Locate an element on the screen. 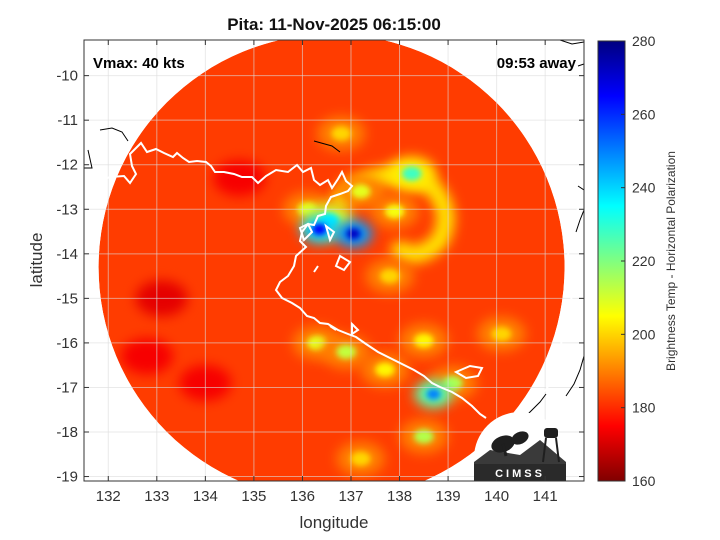 The height and width of the screenshot is (540, 720). y-tick-label-1: -11 is located at coordinates (67, 120).